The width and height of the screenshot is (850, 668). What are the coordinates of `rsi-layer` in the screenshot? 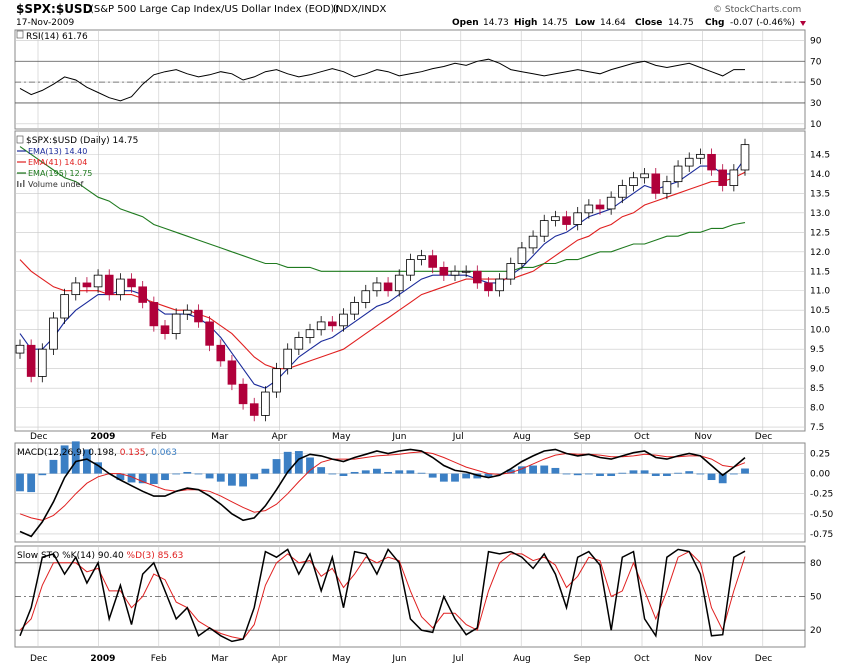 It's located at (410, 81).